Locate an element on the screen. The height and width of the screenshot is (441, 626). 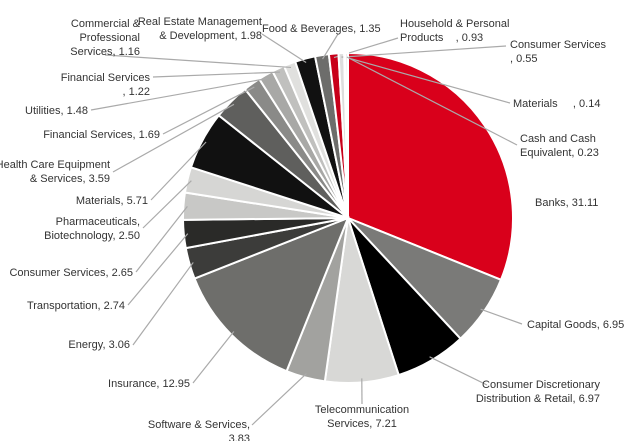
data-label: Capital Goods, 6.95 is located at coordinates (576, 325).